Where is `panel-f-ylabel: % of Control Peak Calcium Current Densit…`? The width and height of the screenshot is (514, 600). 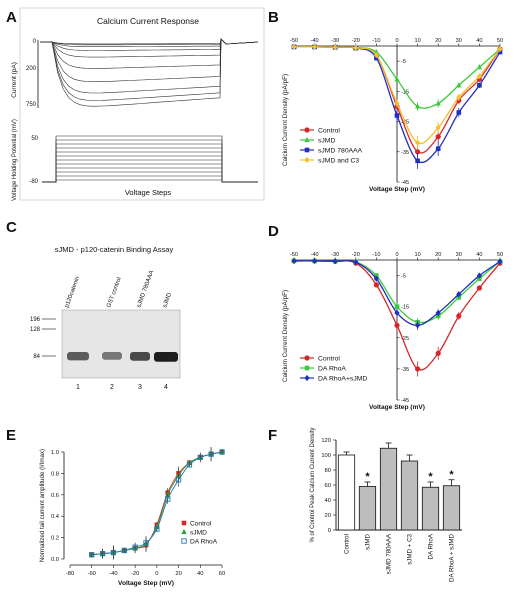 panel-f-ylabel: % of Control Peak Calcium Current Densit… is located at coordinates (313, 484).